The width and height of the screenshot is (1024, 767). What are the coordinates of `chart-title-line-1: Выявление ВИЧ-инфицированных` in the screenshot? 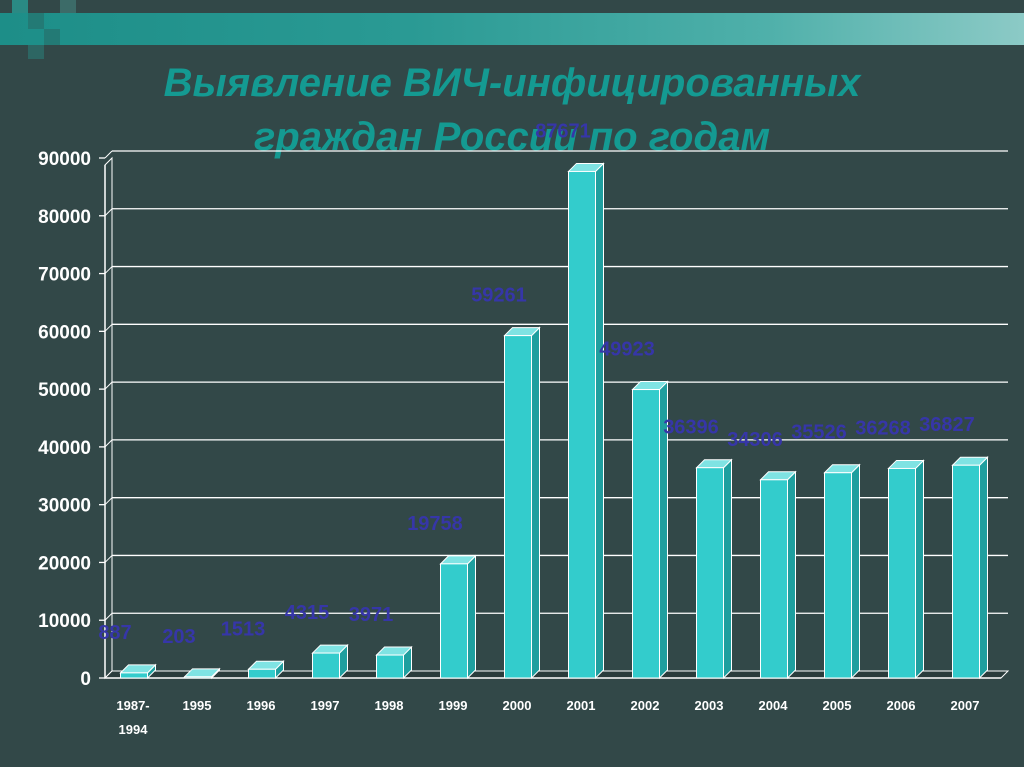 It's located at (512, 83).